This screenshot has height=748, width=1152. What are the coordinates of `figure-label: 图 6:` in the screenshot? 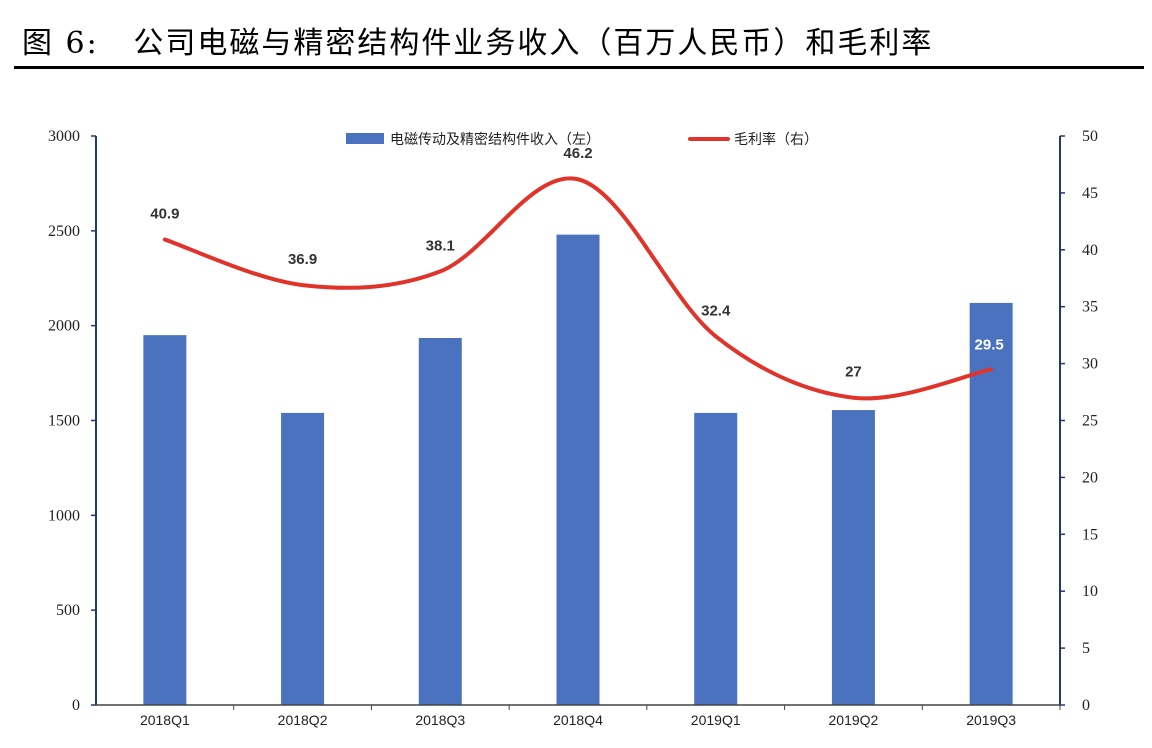 It's located at (60, 43).